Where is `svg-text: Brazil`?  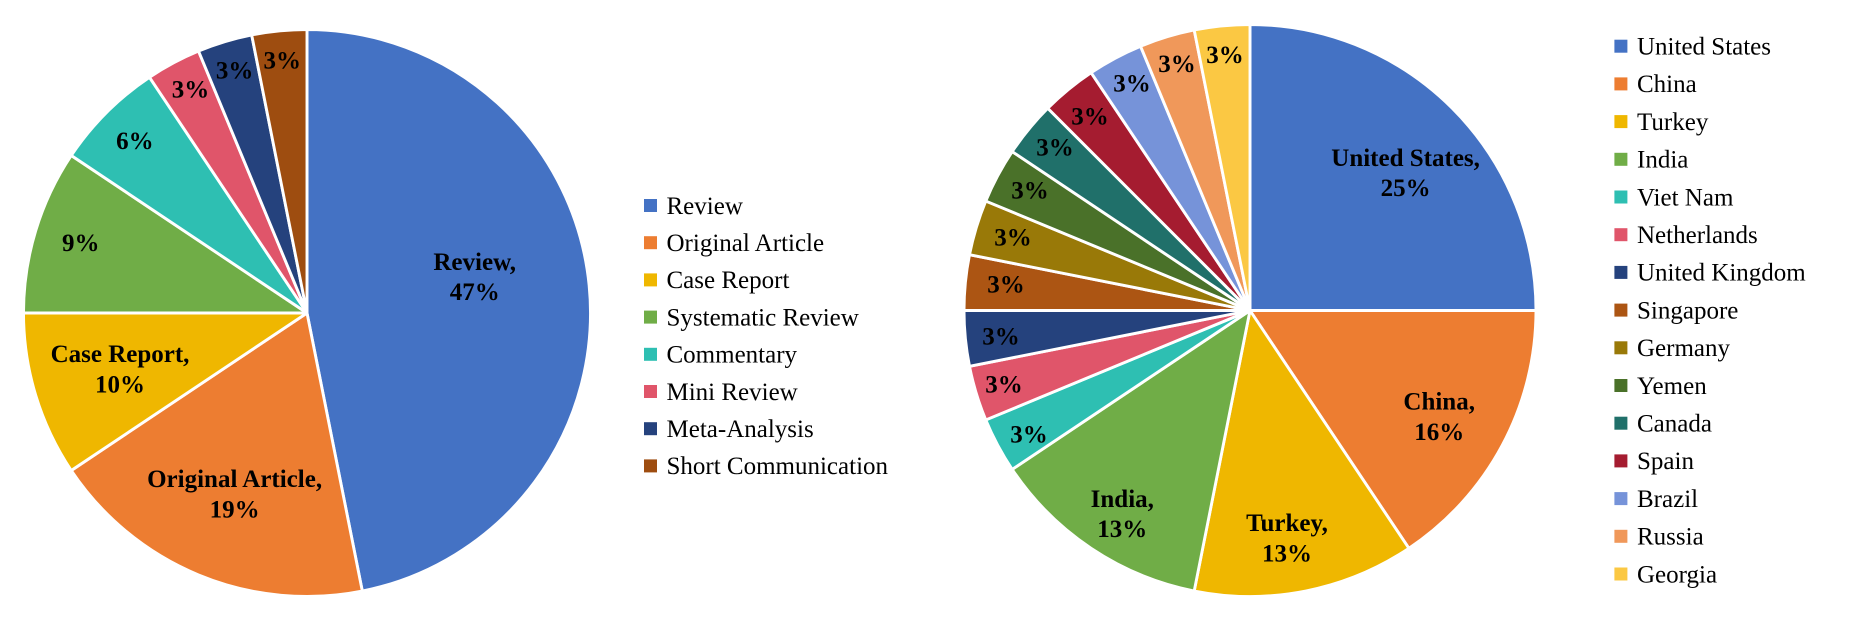 svg-text: Brazil is located at coordinates (1667, 499).